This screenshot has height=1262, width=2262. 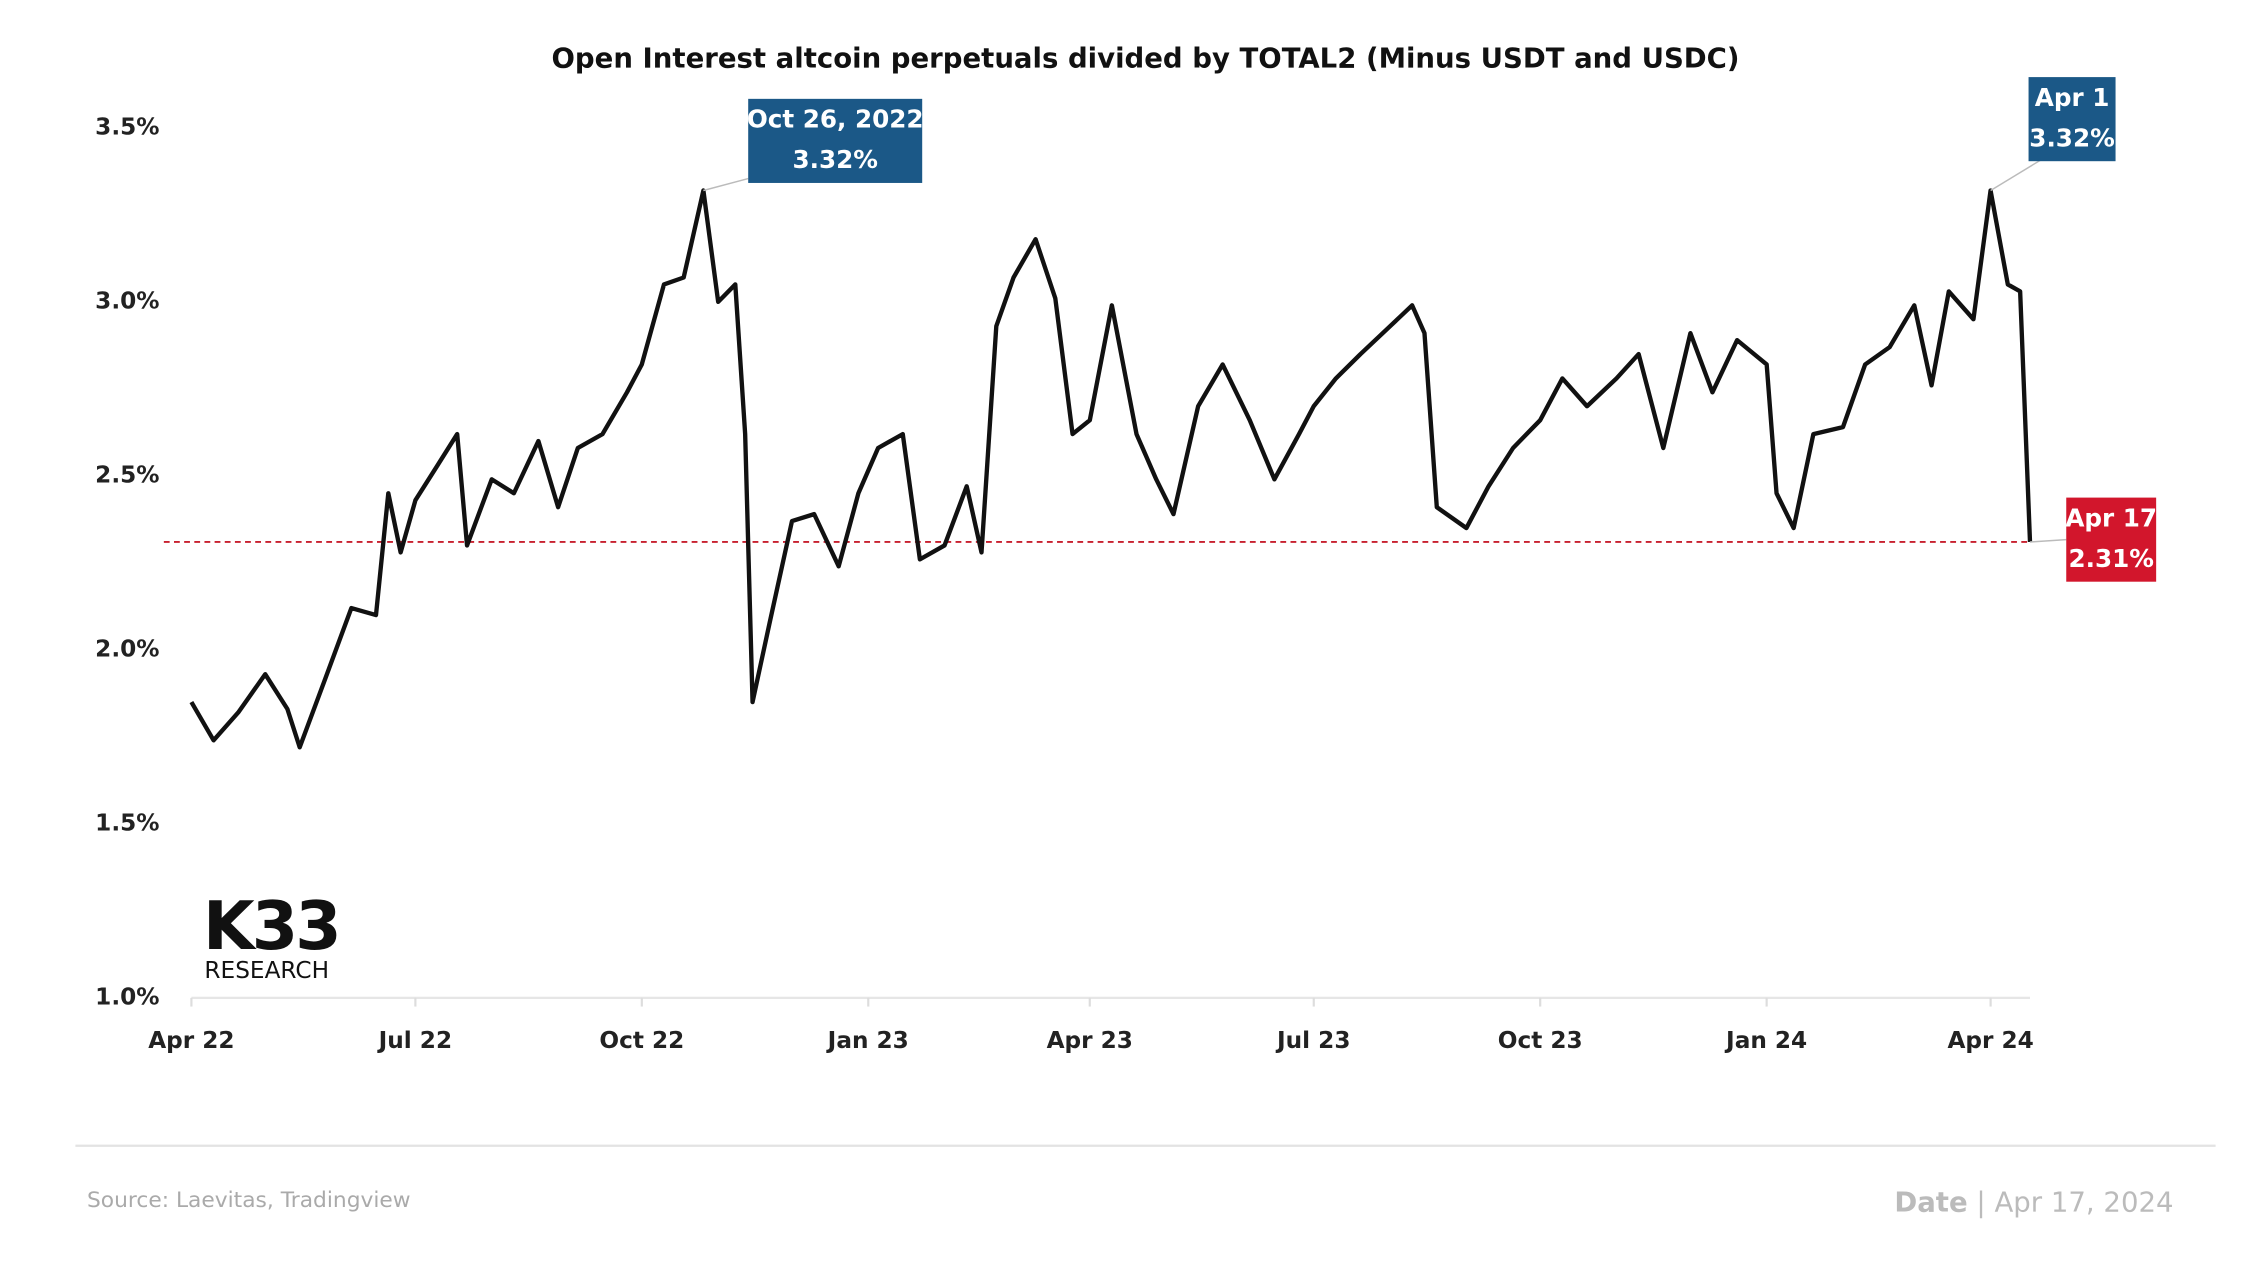 I want to click on annotation-value: 2.31%, so click(x=2110, y=558).